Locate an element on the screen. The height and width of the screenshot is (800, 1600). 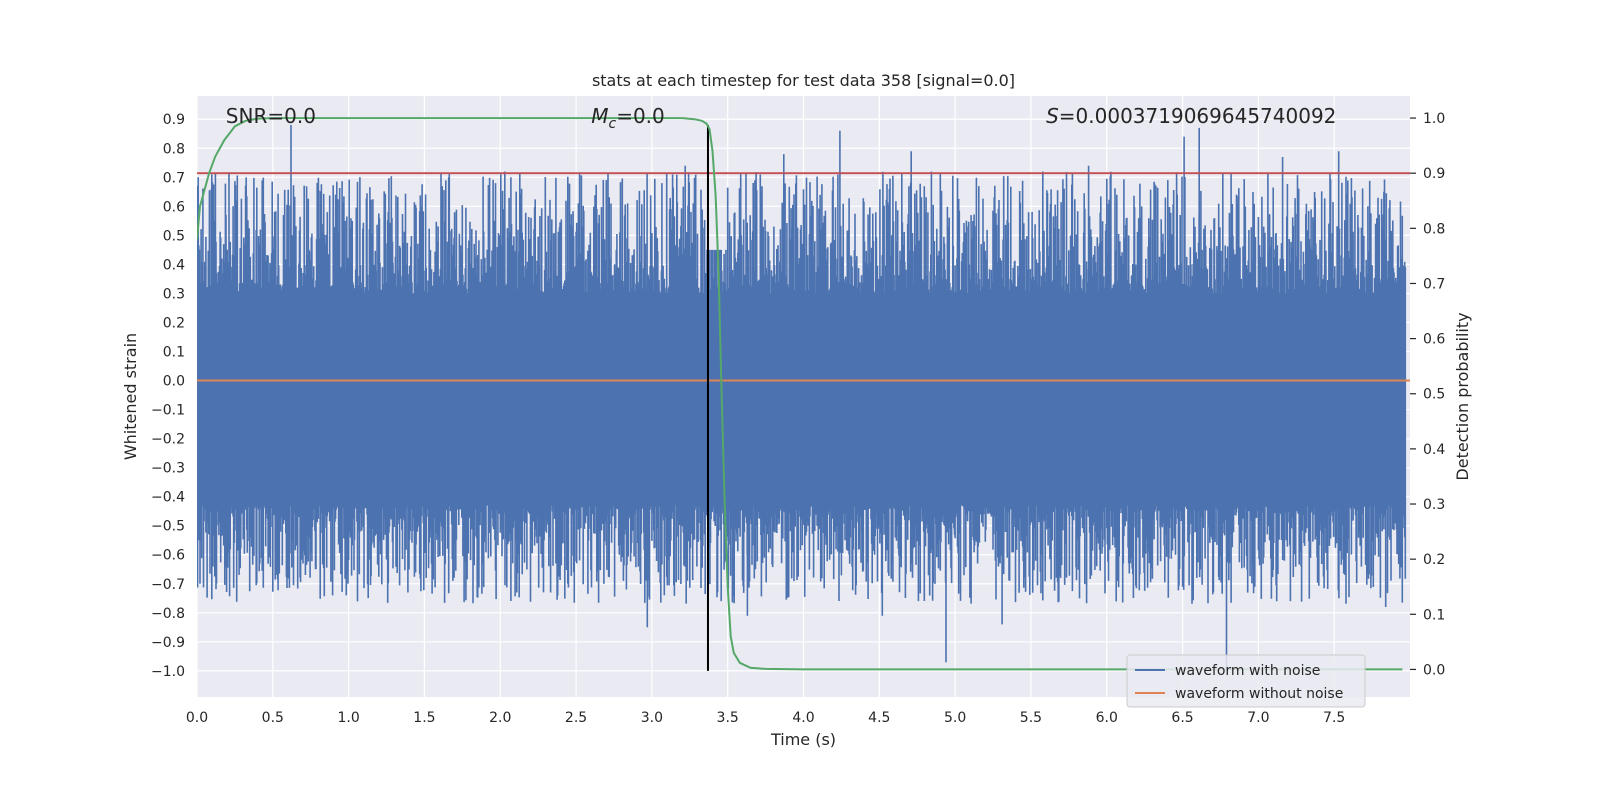
right-axis-ticks: 1.0 0.9 0.8 0.7 0.6 0.5 0.4 0.3 0.2 0.1 0.0 is located at coordinates (1427, 394).